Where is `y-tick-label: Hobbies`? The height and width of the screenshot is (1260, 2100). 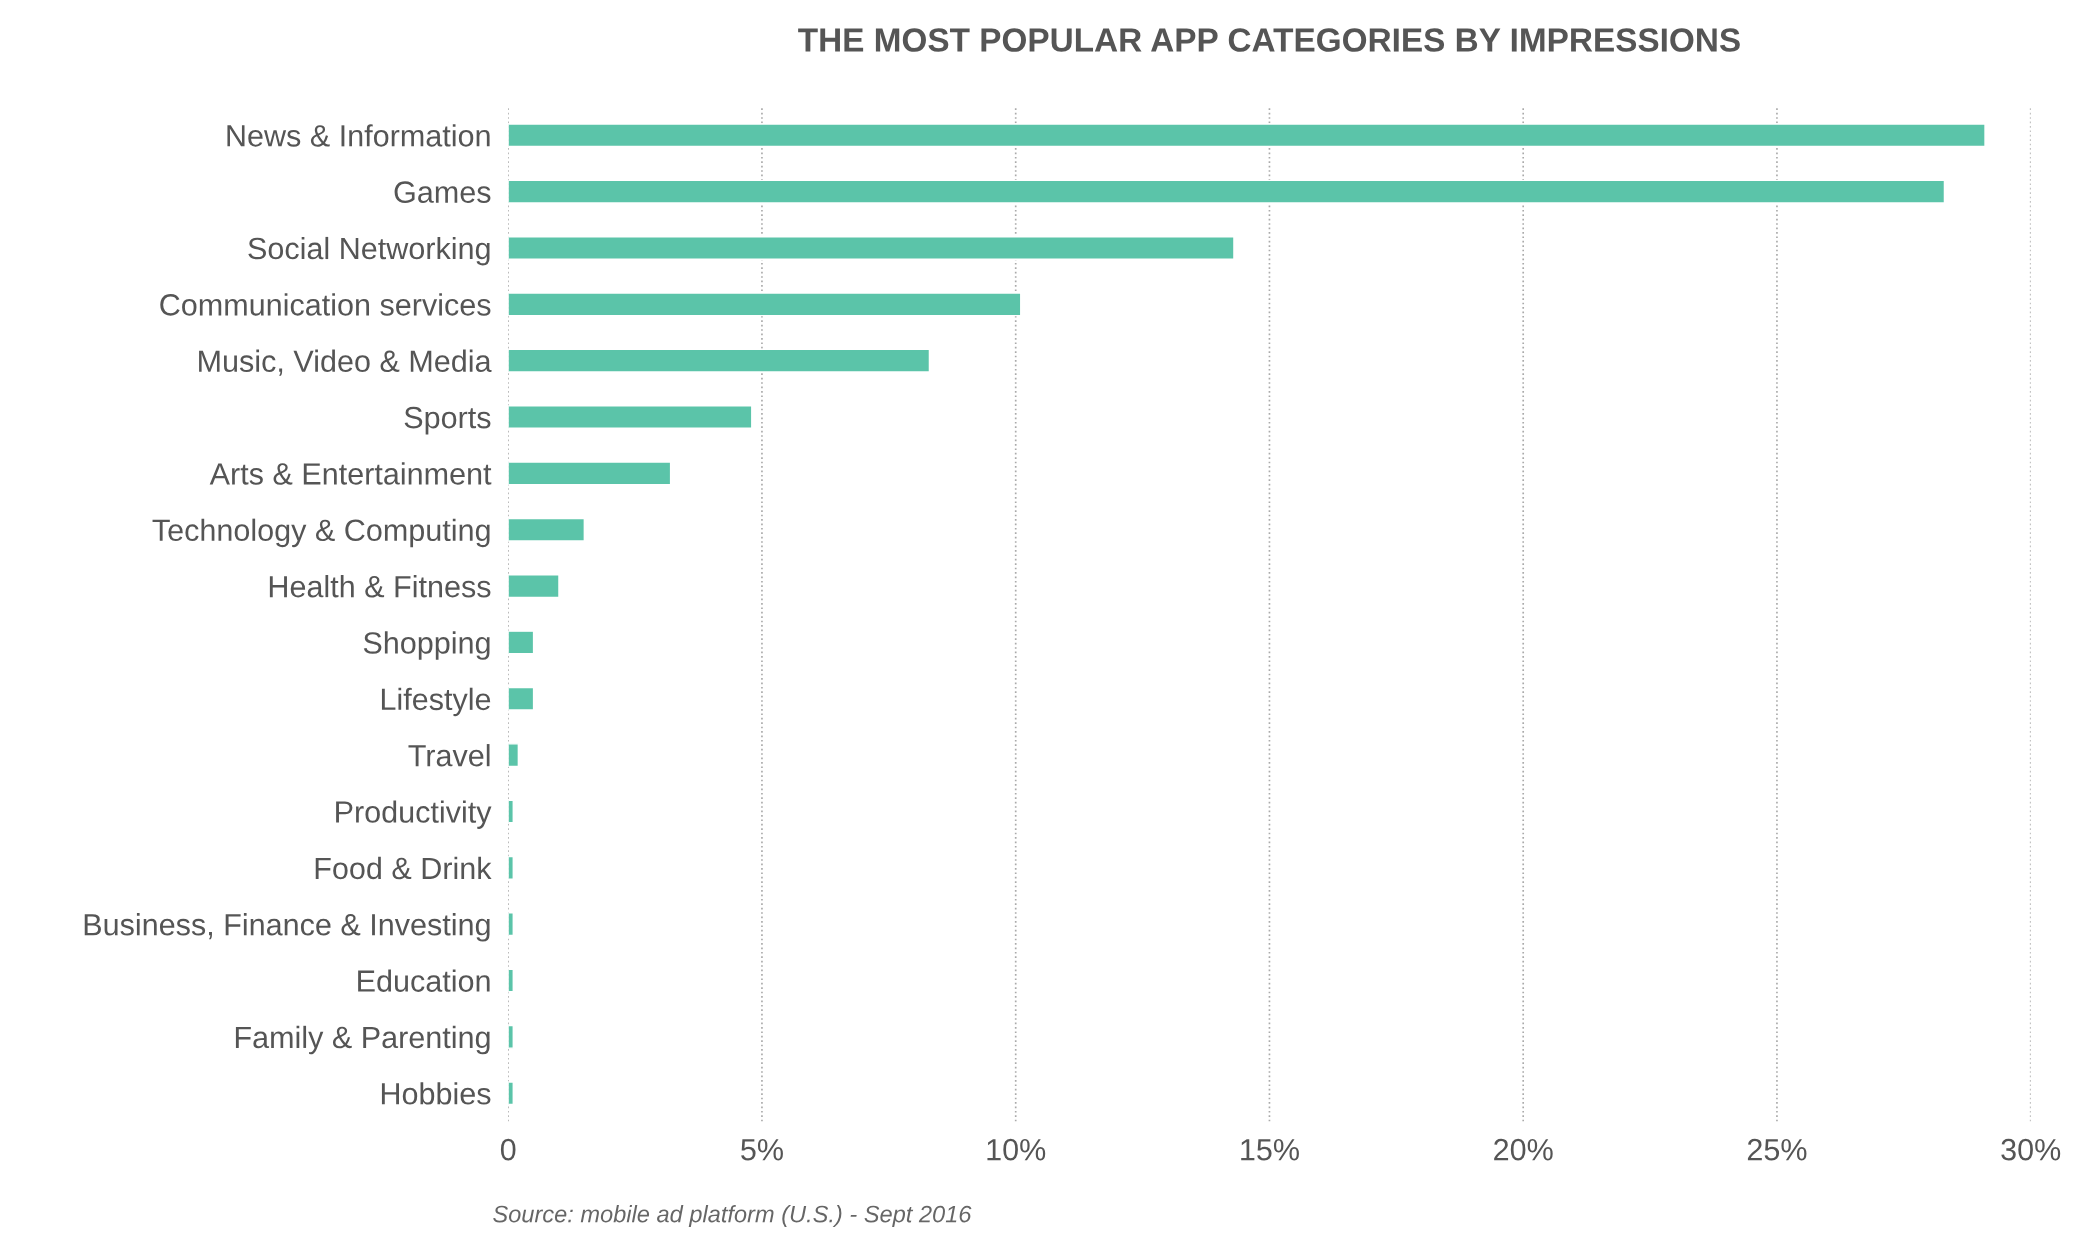 y-tick-label: Hobbies is located at coordinates (436, 1093).